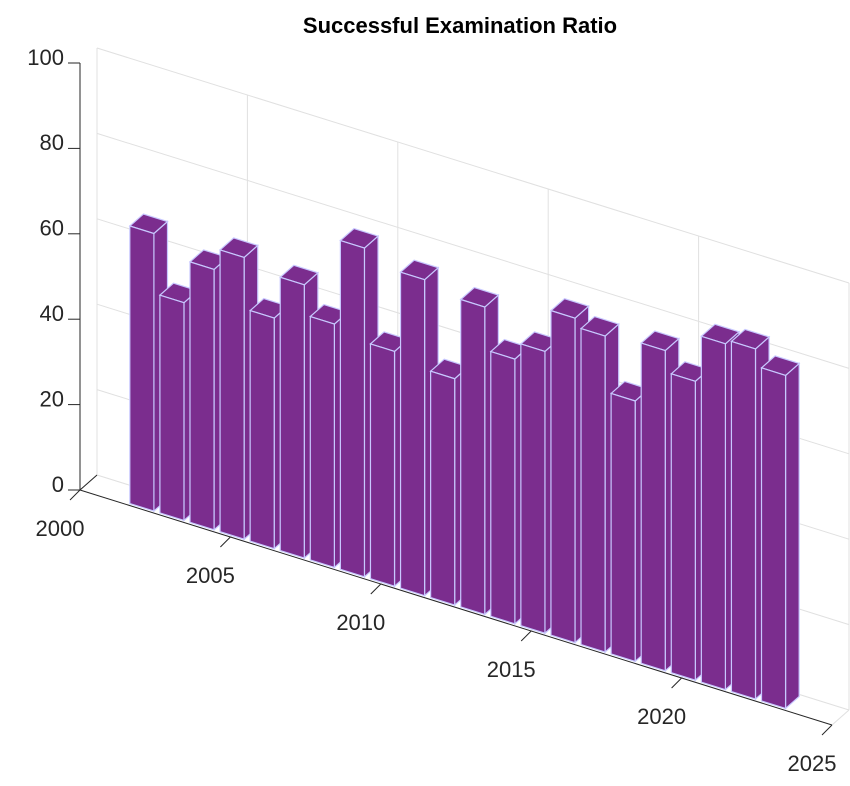  What do you see at coordinates (511, 669) in the screenshot?
I see `x-tick-label: 2015` at bounding box center [511, 669].